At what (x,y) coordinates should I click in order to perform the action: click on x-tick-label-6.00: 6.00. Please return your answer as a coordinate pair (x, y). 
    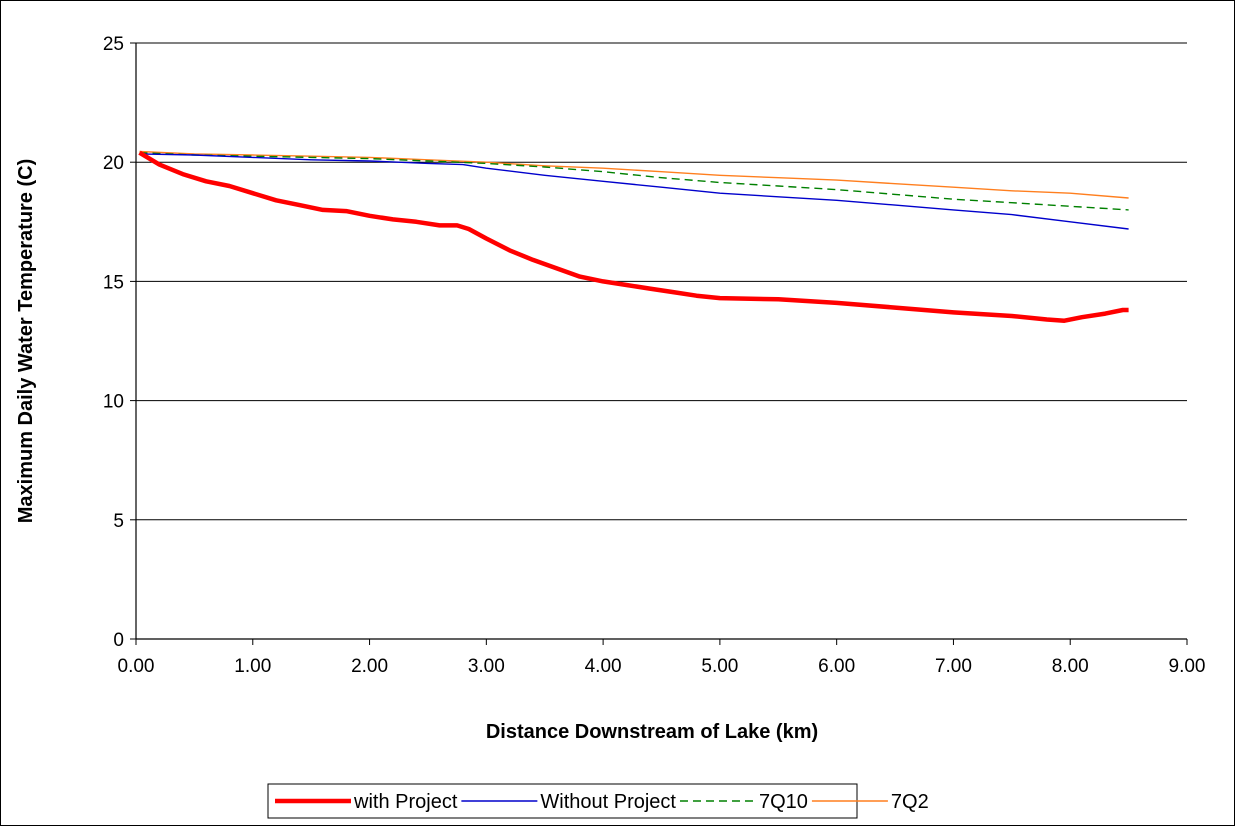
    Looking at the image, I should click on (836, 666).